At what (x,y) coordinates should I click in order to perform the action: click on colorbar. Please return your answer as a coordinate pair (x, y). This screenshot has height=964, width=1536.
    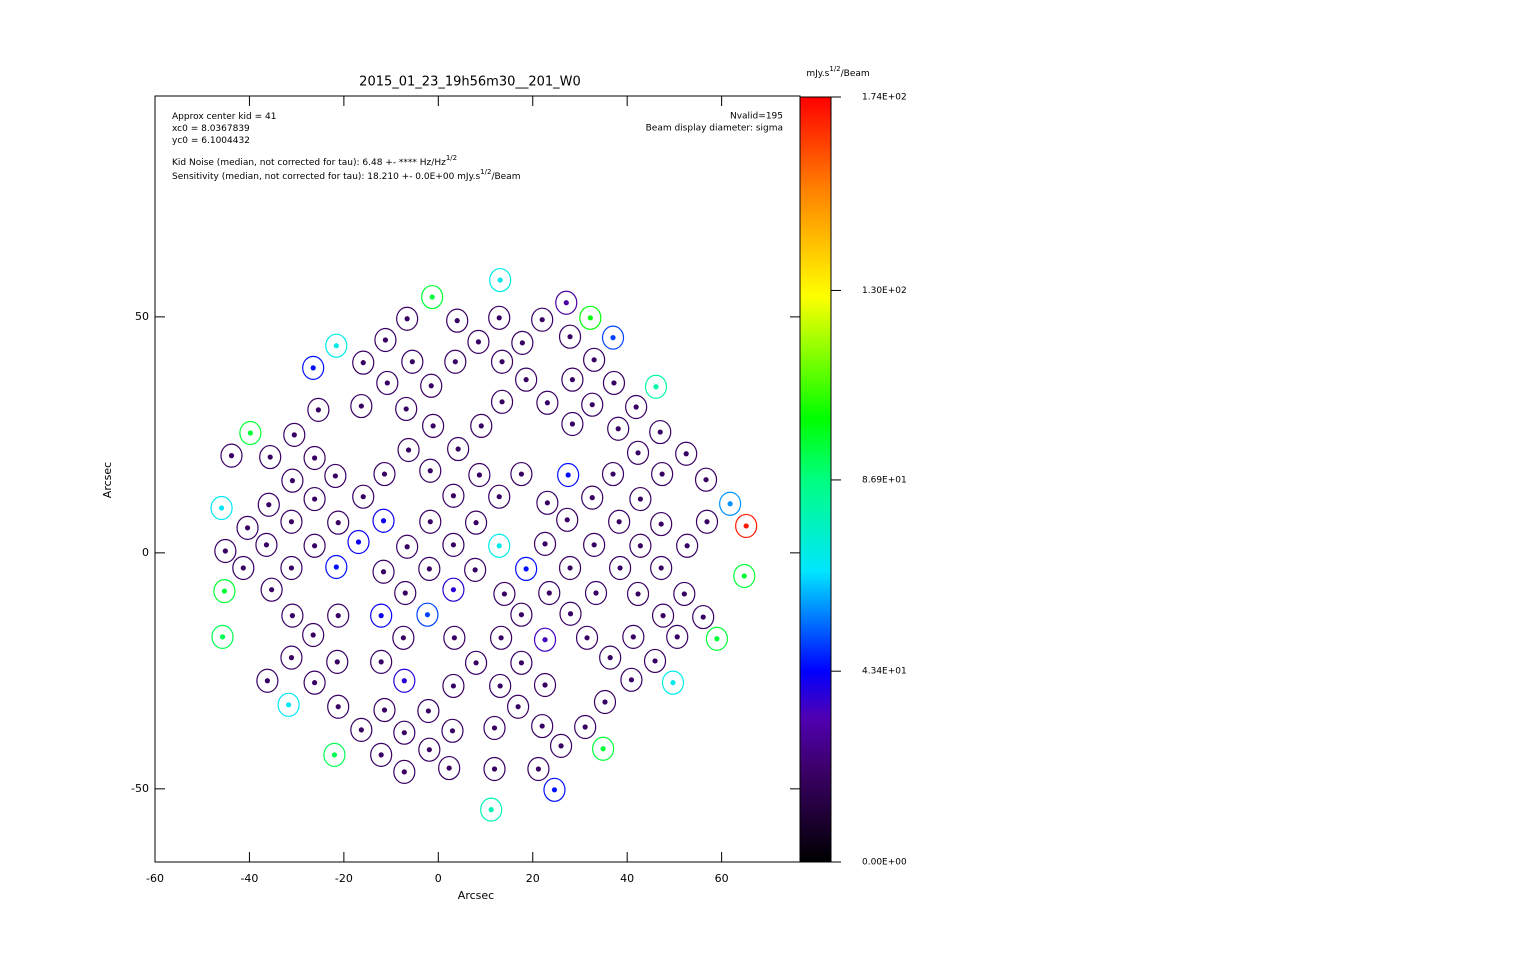
    Looking at the image, I should click on (815, 479).